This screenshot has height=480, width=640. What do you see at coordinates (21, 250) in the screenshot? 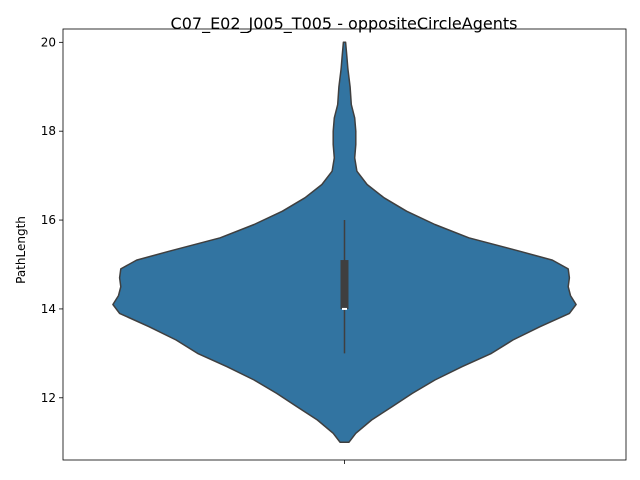
I see `y-axis-label: PathLength` at bounding box center [21, 250].